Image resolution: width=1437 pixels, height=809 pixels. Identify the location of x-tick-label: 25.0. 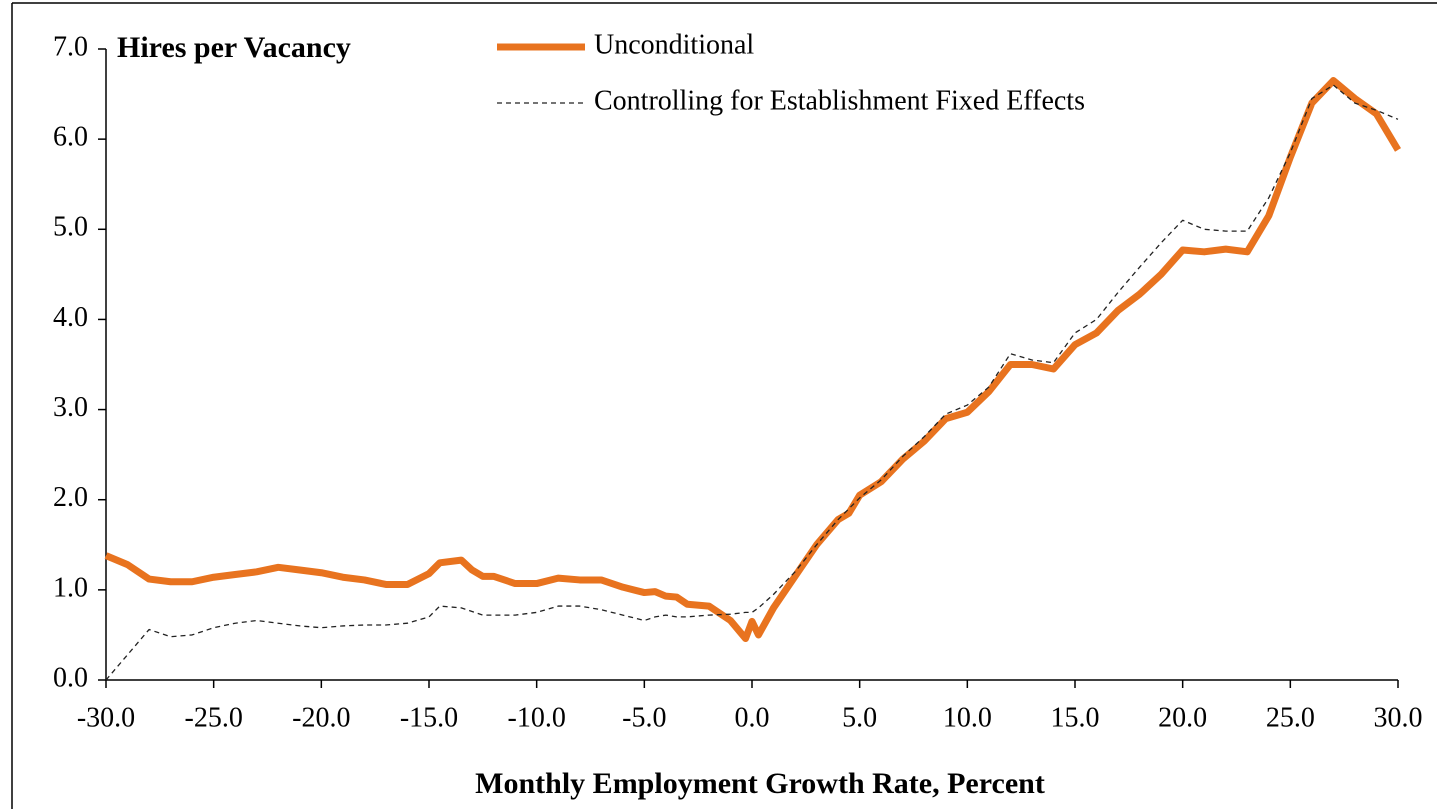
(1290, 717).